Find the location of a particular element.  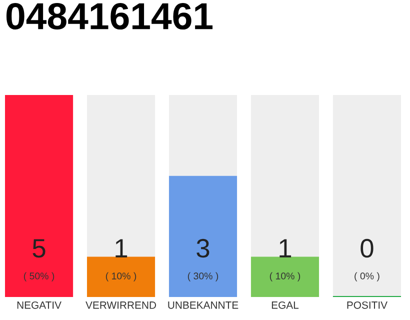

data-label: 3 ( 30% ) is located at coordinates (203, 260).